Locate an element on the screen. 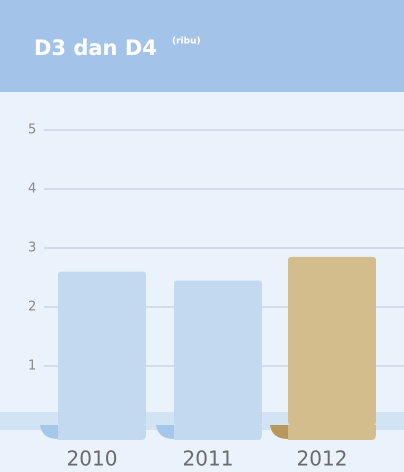  y-tick-label: 2 is located at coordinates (32, 307).